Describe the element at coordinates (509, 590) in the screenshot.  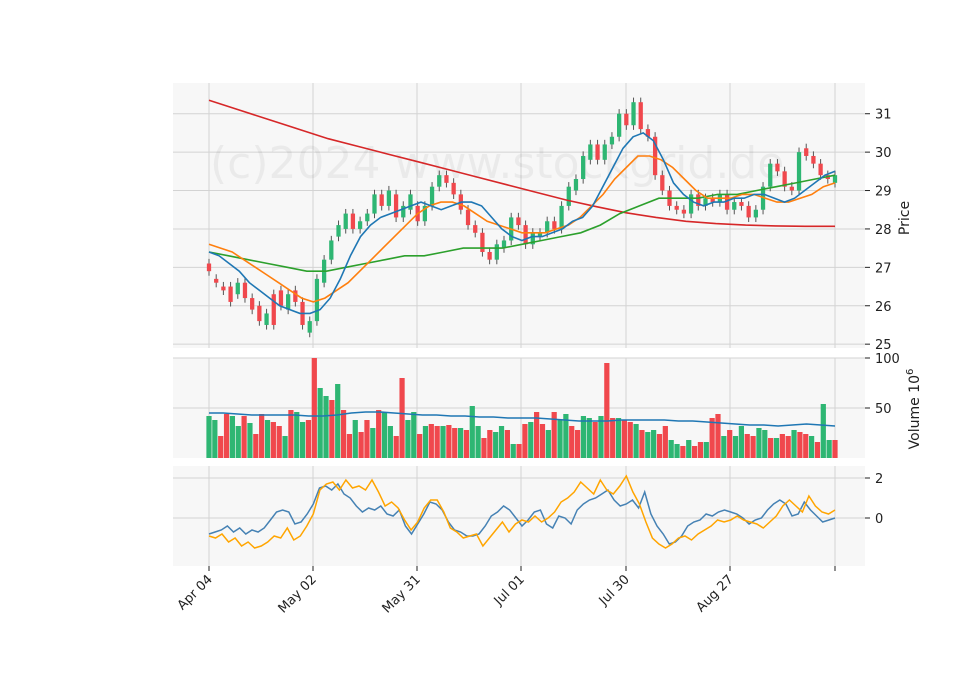
I see `x-tick-label: Jul 01` at that location.